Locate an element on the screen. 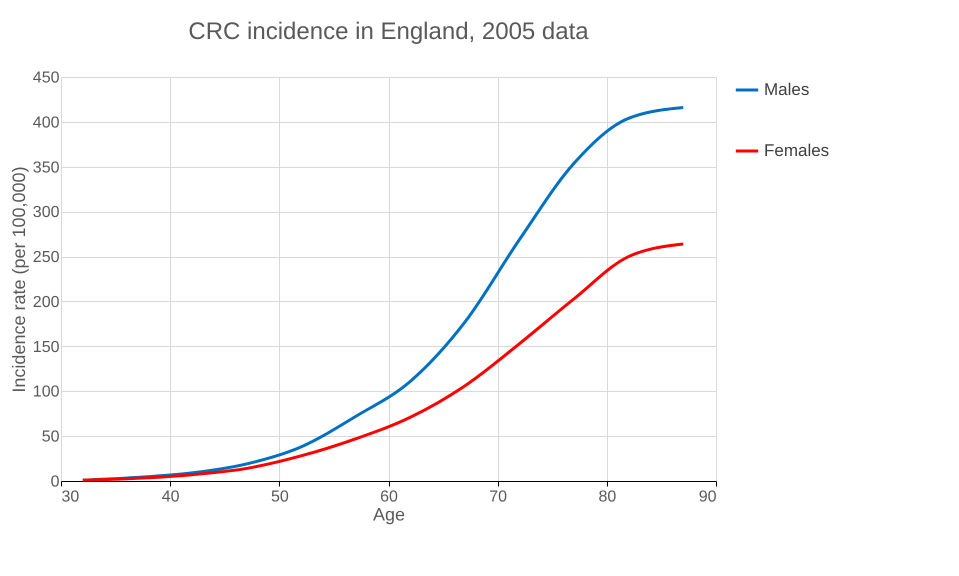 The height and width of the screenshot is (576, 959). y-tick-label: 200 is located at coordinates (46, 302).